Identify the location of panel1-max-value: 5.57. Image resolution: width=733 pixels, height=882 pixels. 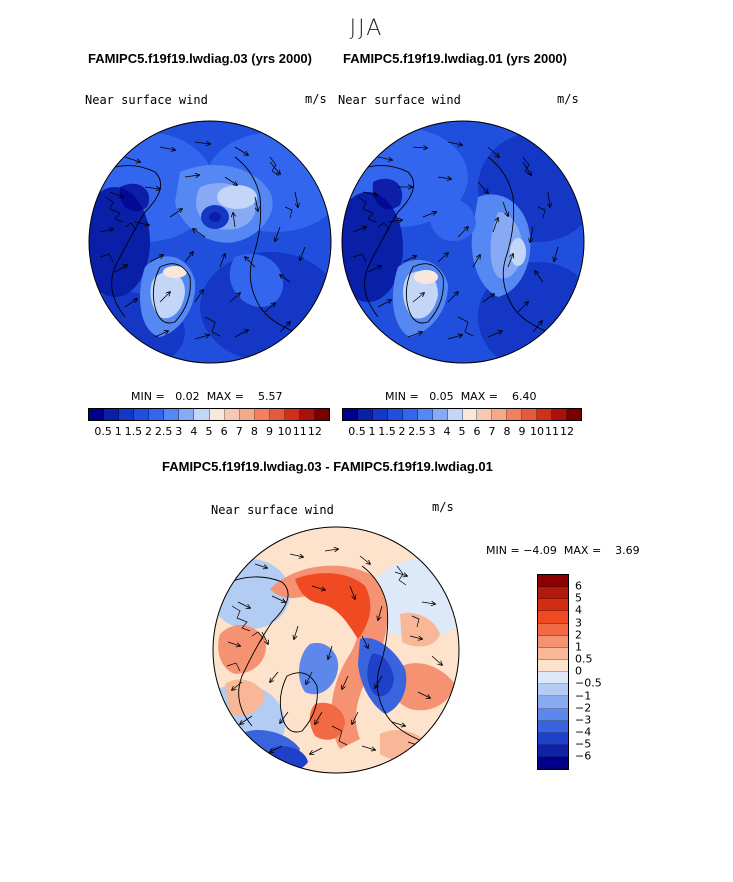
(270, 396).